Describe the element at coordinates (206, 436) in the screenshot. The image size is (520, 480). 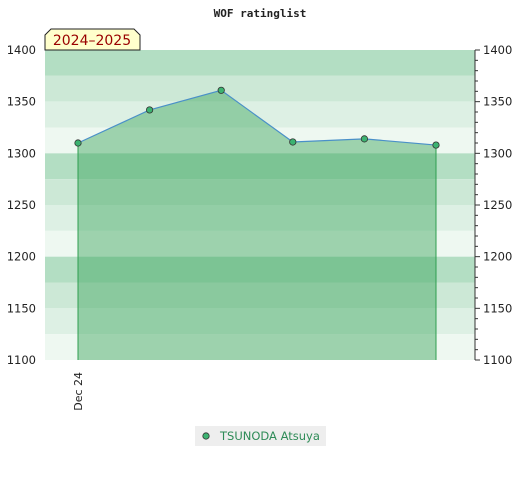
I see `legend-marker` at that location.